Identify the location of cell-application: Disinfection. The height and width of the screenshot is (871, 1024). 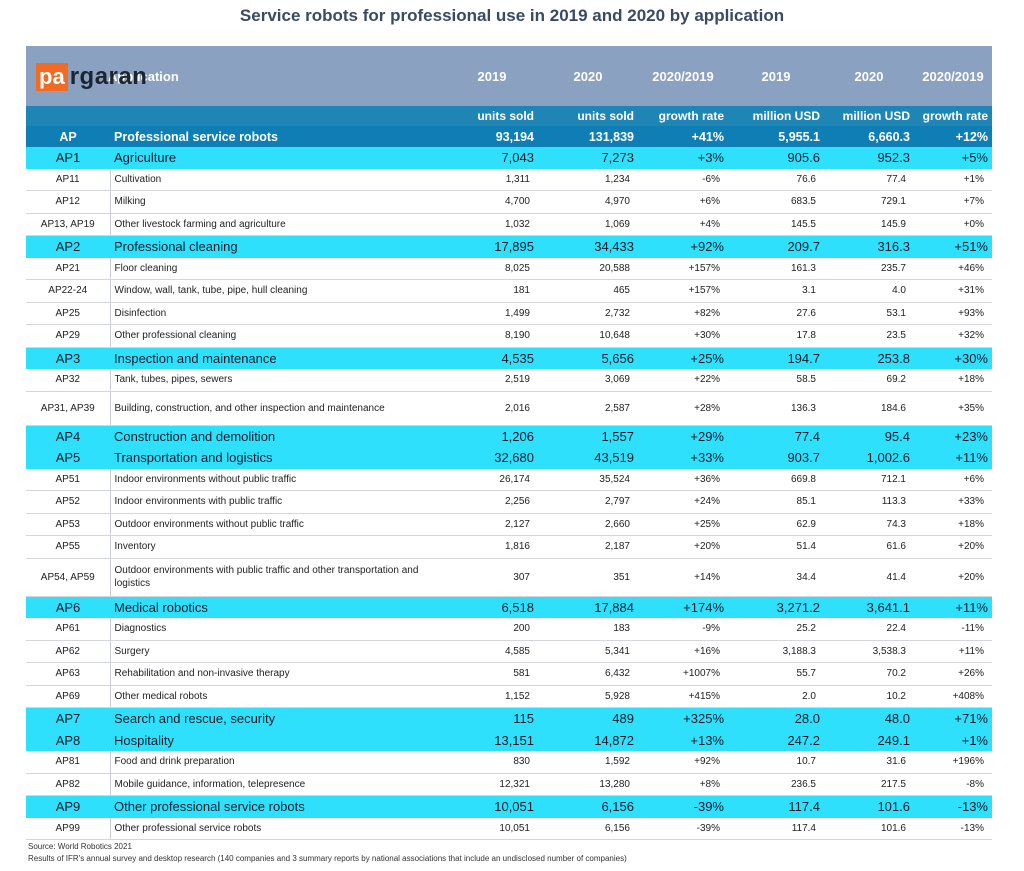
(278, 313).